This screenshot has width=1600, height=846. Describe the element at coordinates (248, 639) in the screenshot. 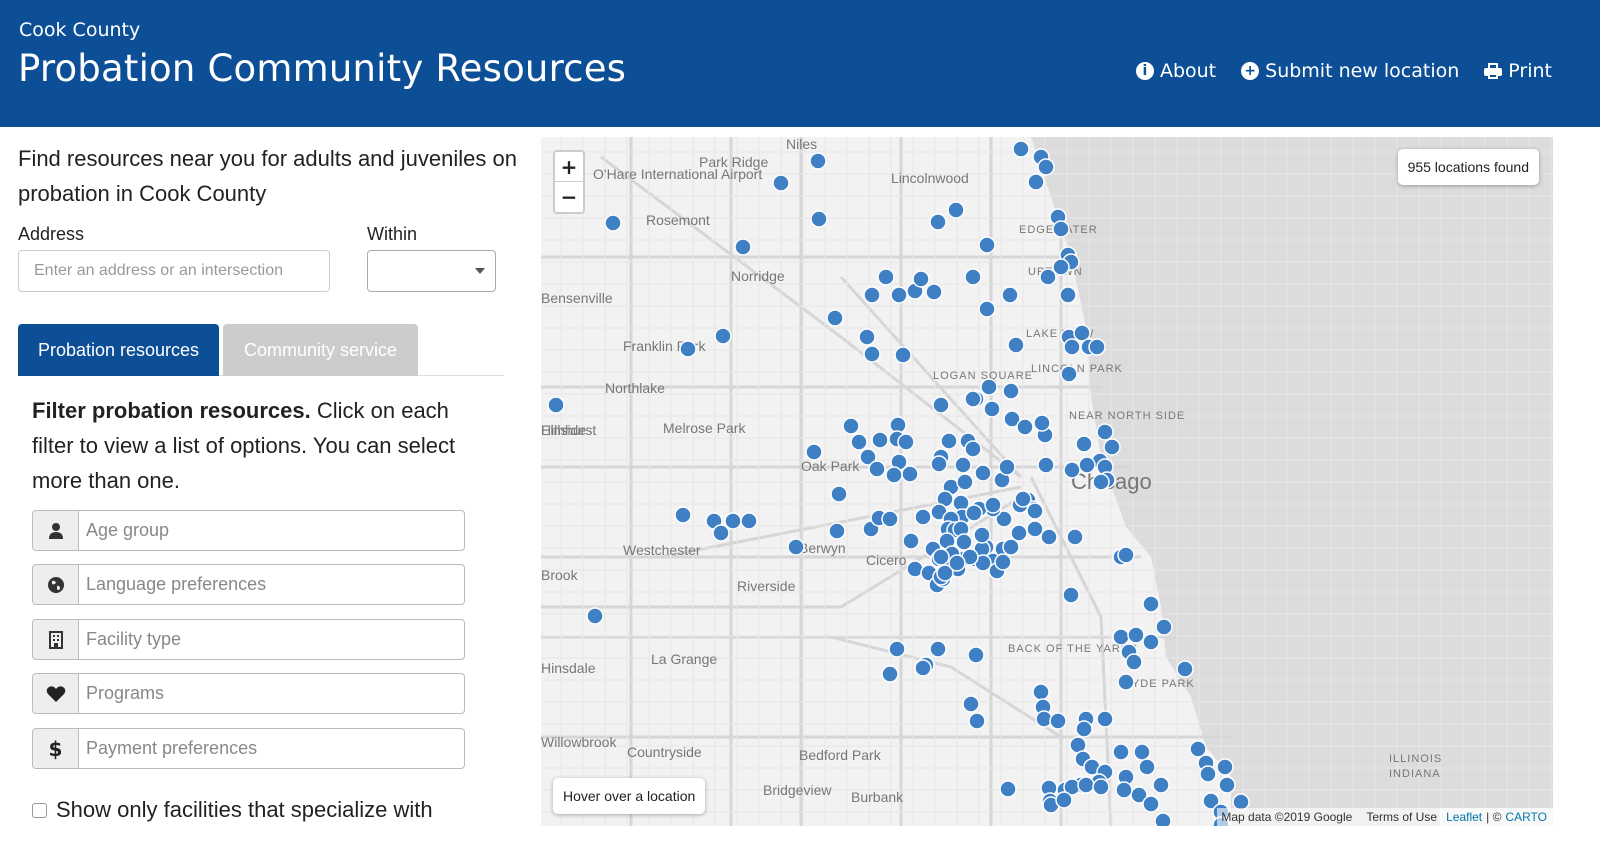

I see `facility-type-filter: Facility type` at that location.